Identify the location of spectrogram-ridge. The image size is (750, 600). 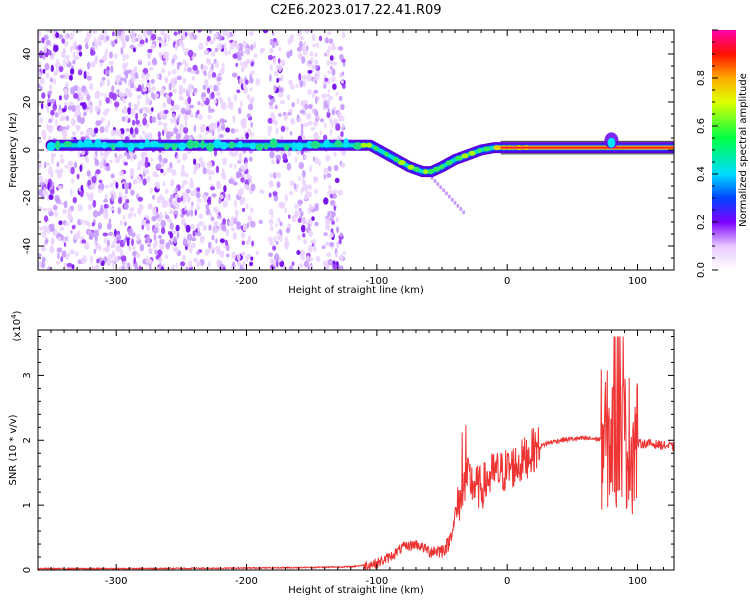
(359, 155).